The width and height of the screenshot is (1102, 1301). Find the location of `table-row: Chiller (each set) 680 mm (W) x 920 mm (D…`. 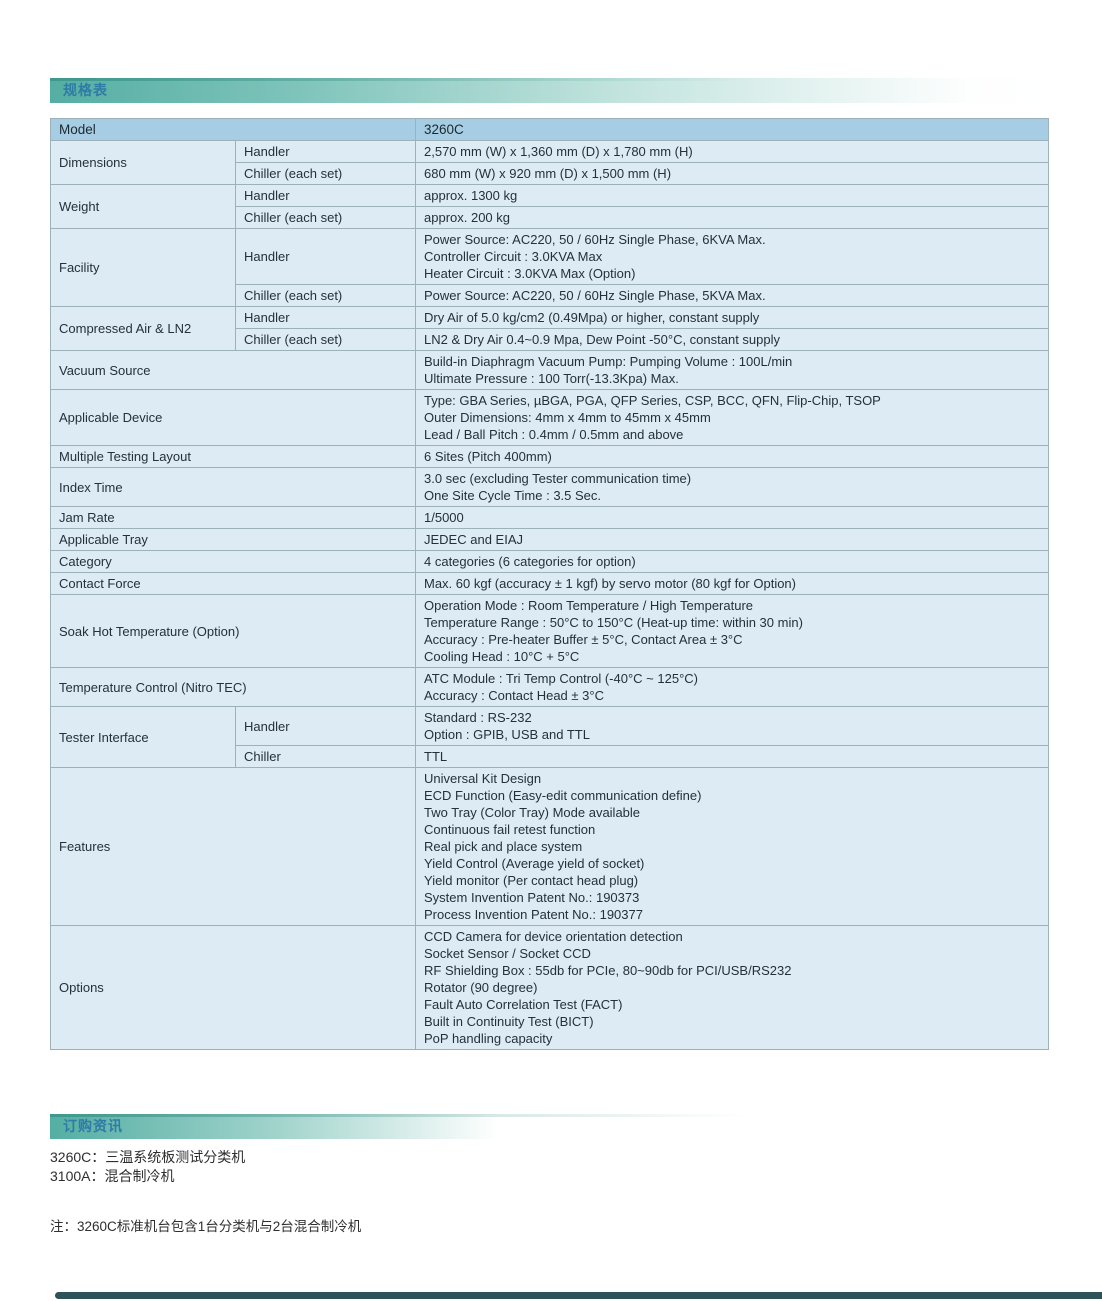

table-row: Chiller (each set) 680 mm (W) x 920 mm (D… is located at coordinates (550, 173).